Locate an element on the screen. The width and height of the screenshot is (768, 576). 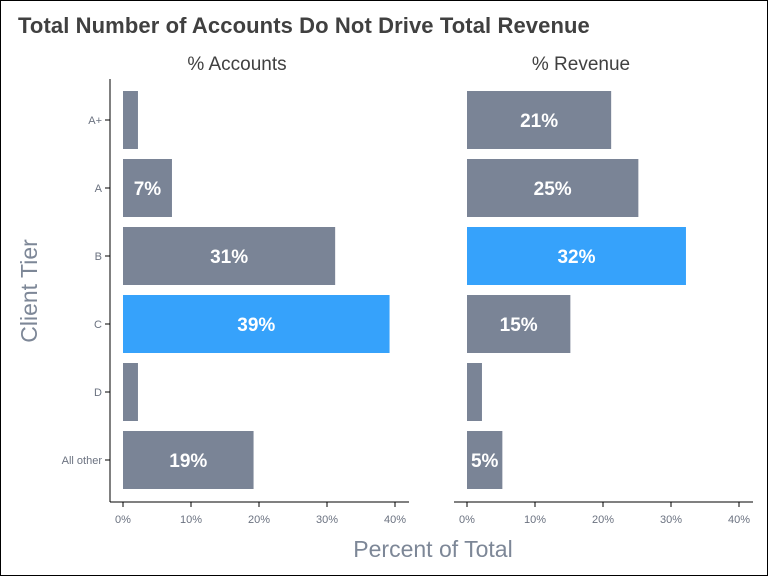
bar-data-label: 25% is located at coordinates (553, 189).